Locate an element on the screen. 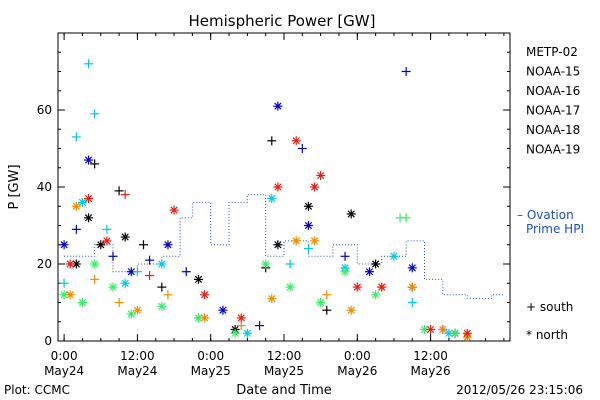 This screenshot has width=600, height=400. legend-entry-noaa-19: NOAA-19 is located at coordinates (553, 150).